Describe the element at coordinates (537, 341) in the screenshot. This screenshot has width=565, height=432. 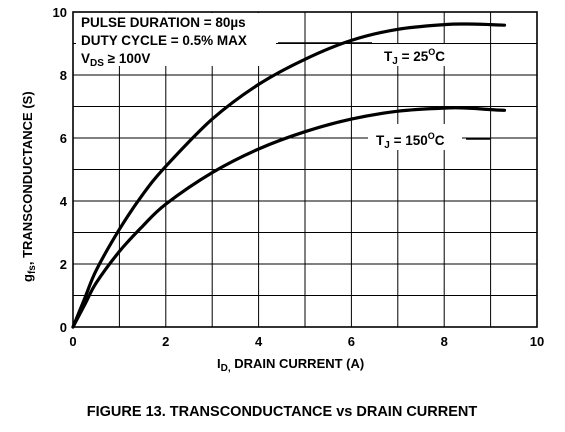
I see `x-tick-label: 10` at that location.